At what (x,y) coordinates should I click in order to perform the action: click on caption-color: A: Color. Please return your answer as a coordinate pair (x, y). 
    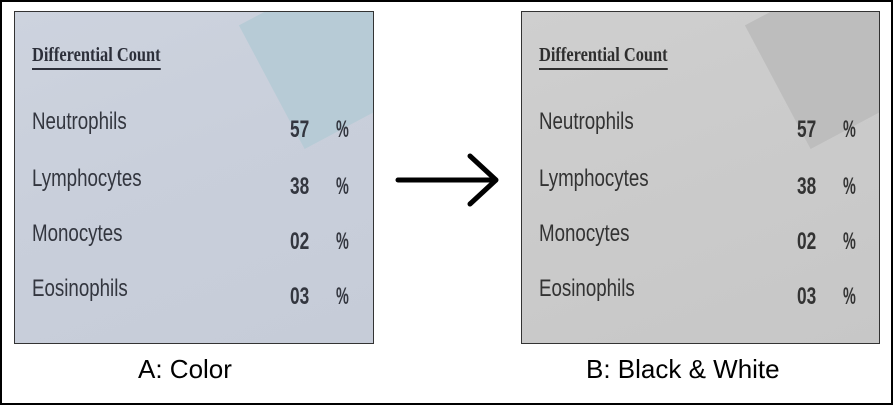
    Looking at the image, I should click on (185, 369).